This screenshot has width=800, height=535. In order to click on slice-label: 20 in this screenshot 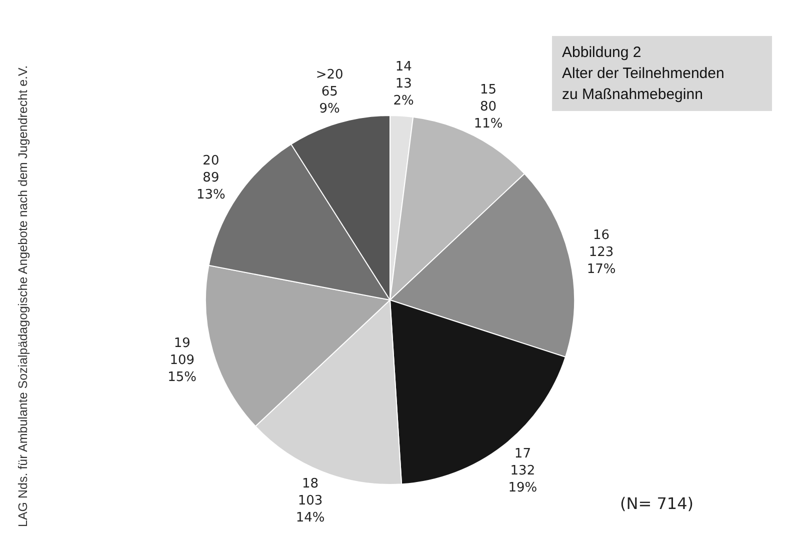, I will do `click(211, 161)`.